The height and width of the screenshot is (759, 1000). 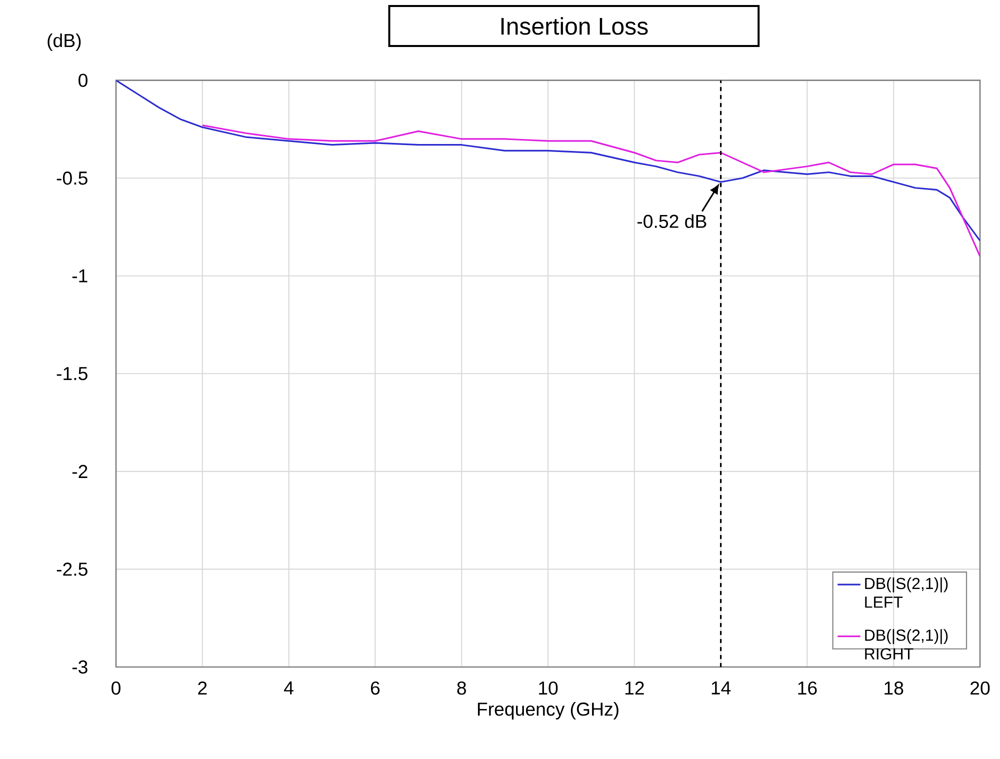 I want to click on x-tick-label: 20, so click(x=980, y=688).